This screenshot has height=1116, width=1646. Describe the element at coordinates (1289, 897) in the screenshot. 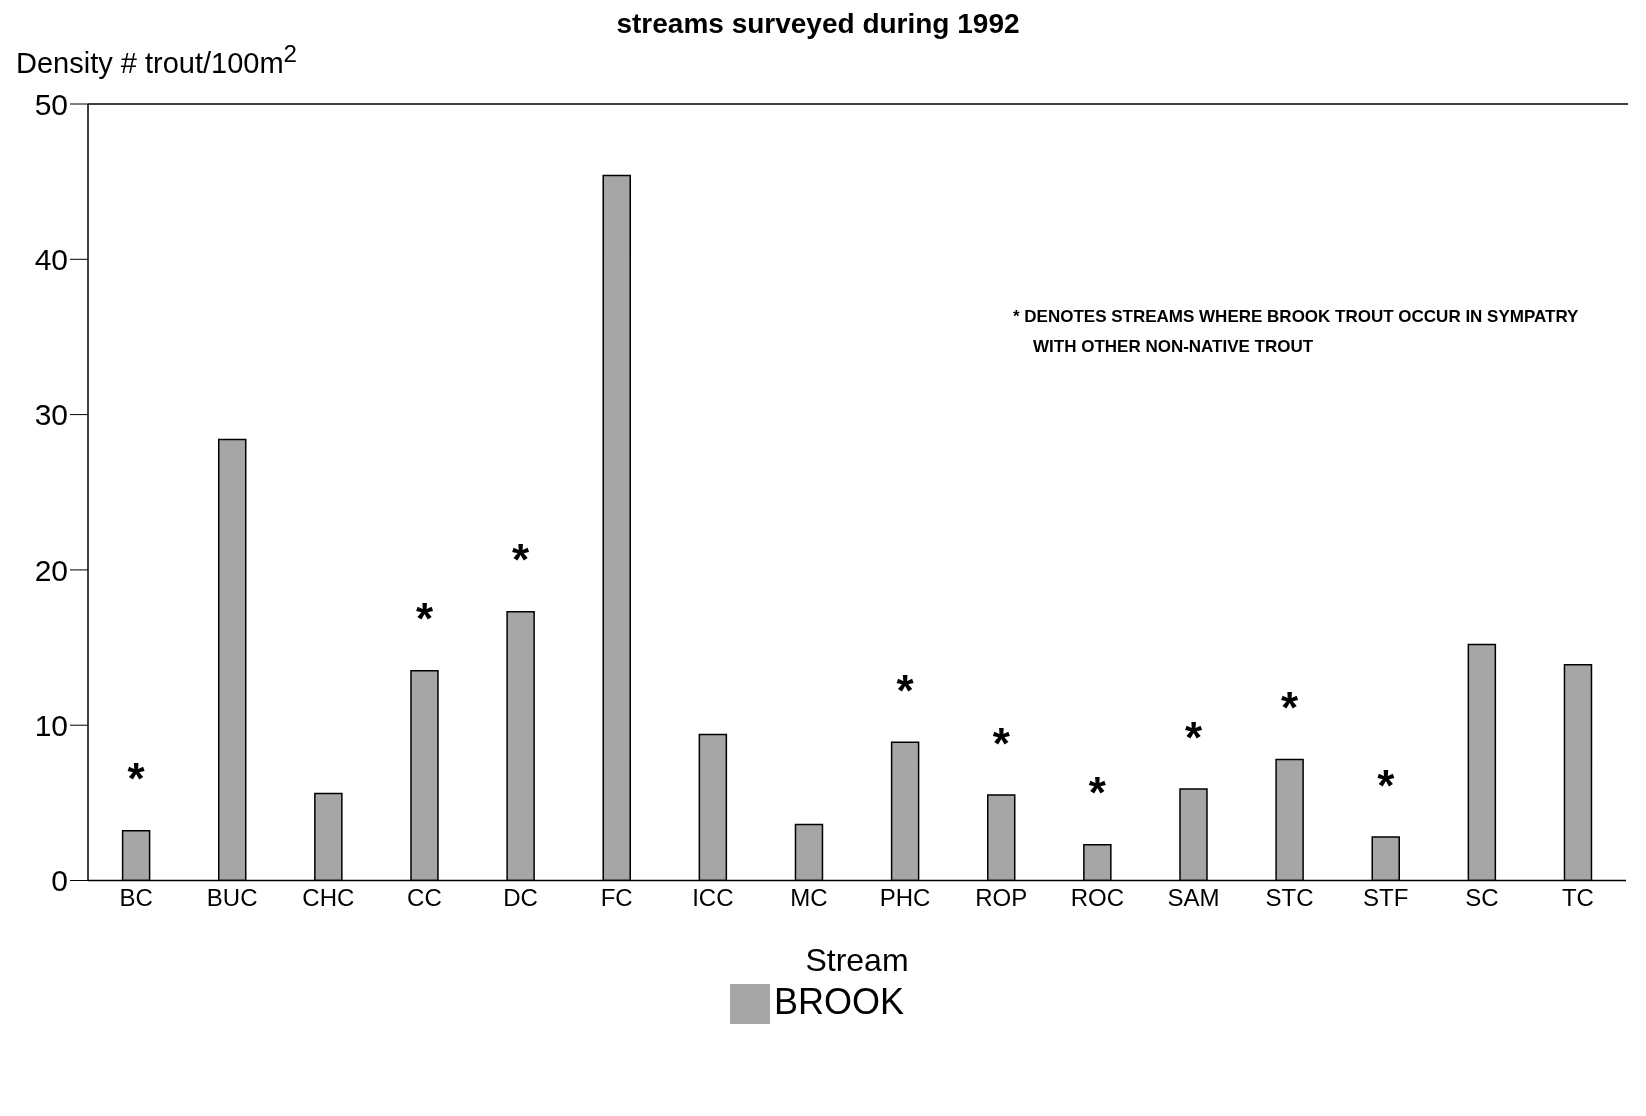

I see `x-tick-label: STC` at that location.